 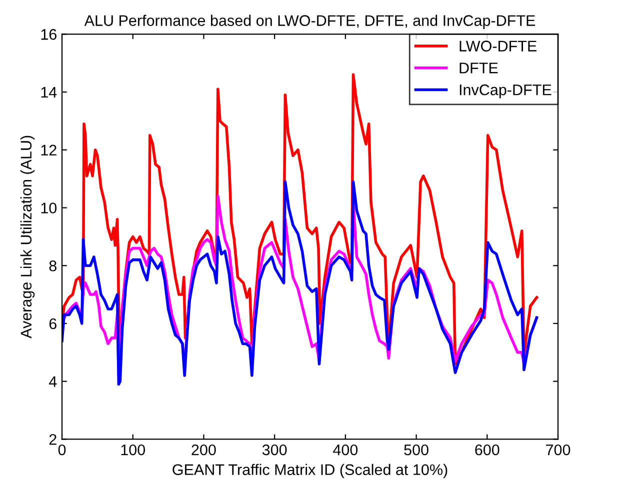 What do you see at coordinates (48, 34) in the screenshot?
I see `y-tick-label: 16` at bounding box center [48, 34].